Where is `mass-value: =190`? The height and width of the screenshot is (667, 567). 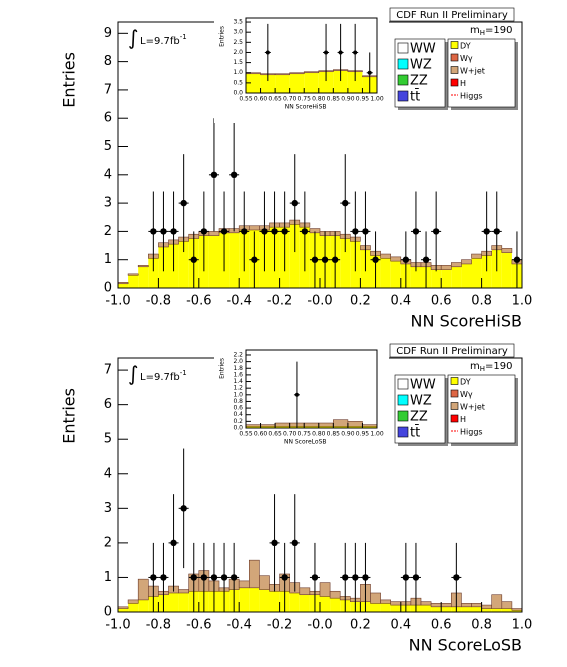 mass-value: =190 is located at coordinates (498, 366).